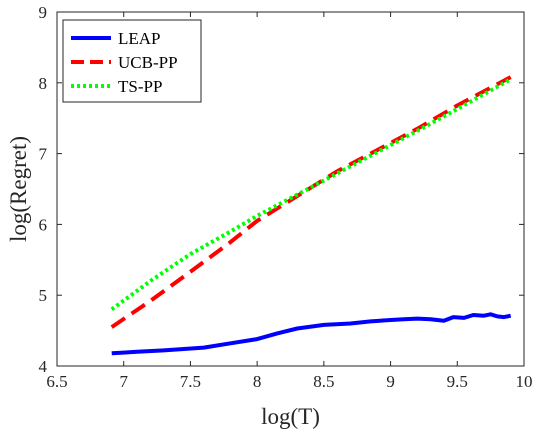  I want to click on x-tick-label: 10, so click(524, 381).